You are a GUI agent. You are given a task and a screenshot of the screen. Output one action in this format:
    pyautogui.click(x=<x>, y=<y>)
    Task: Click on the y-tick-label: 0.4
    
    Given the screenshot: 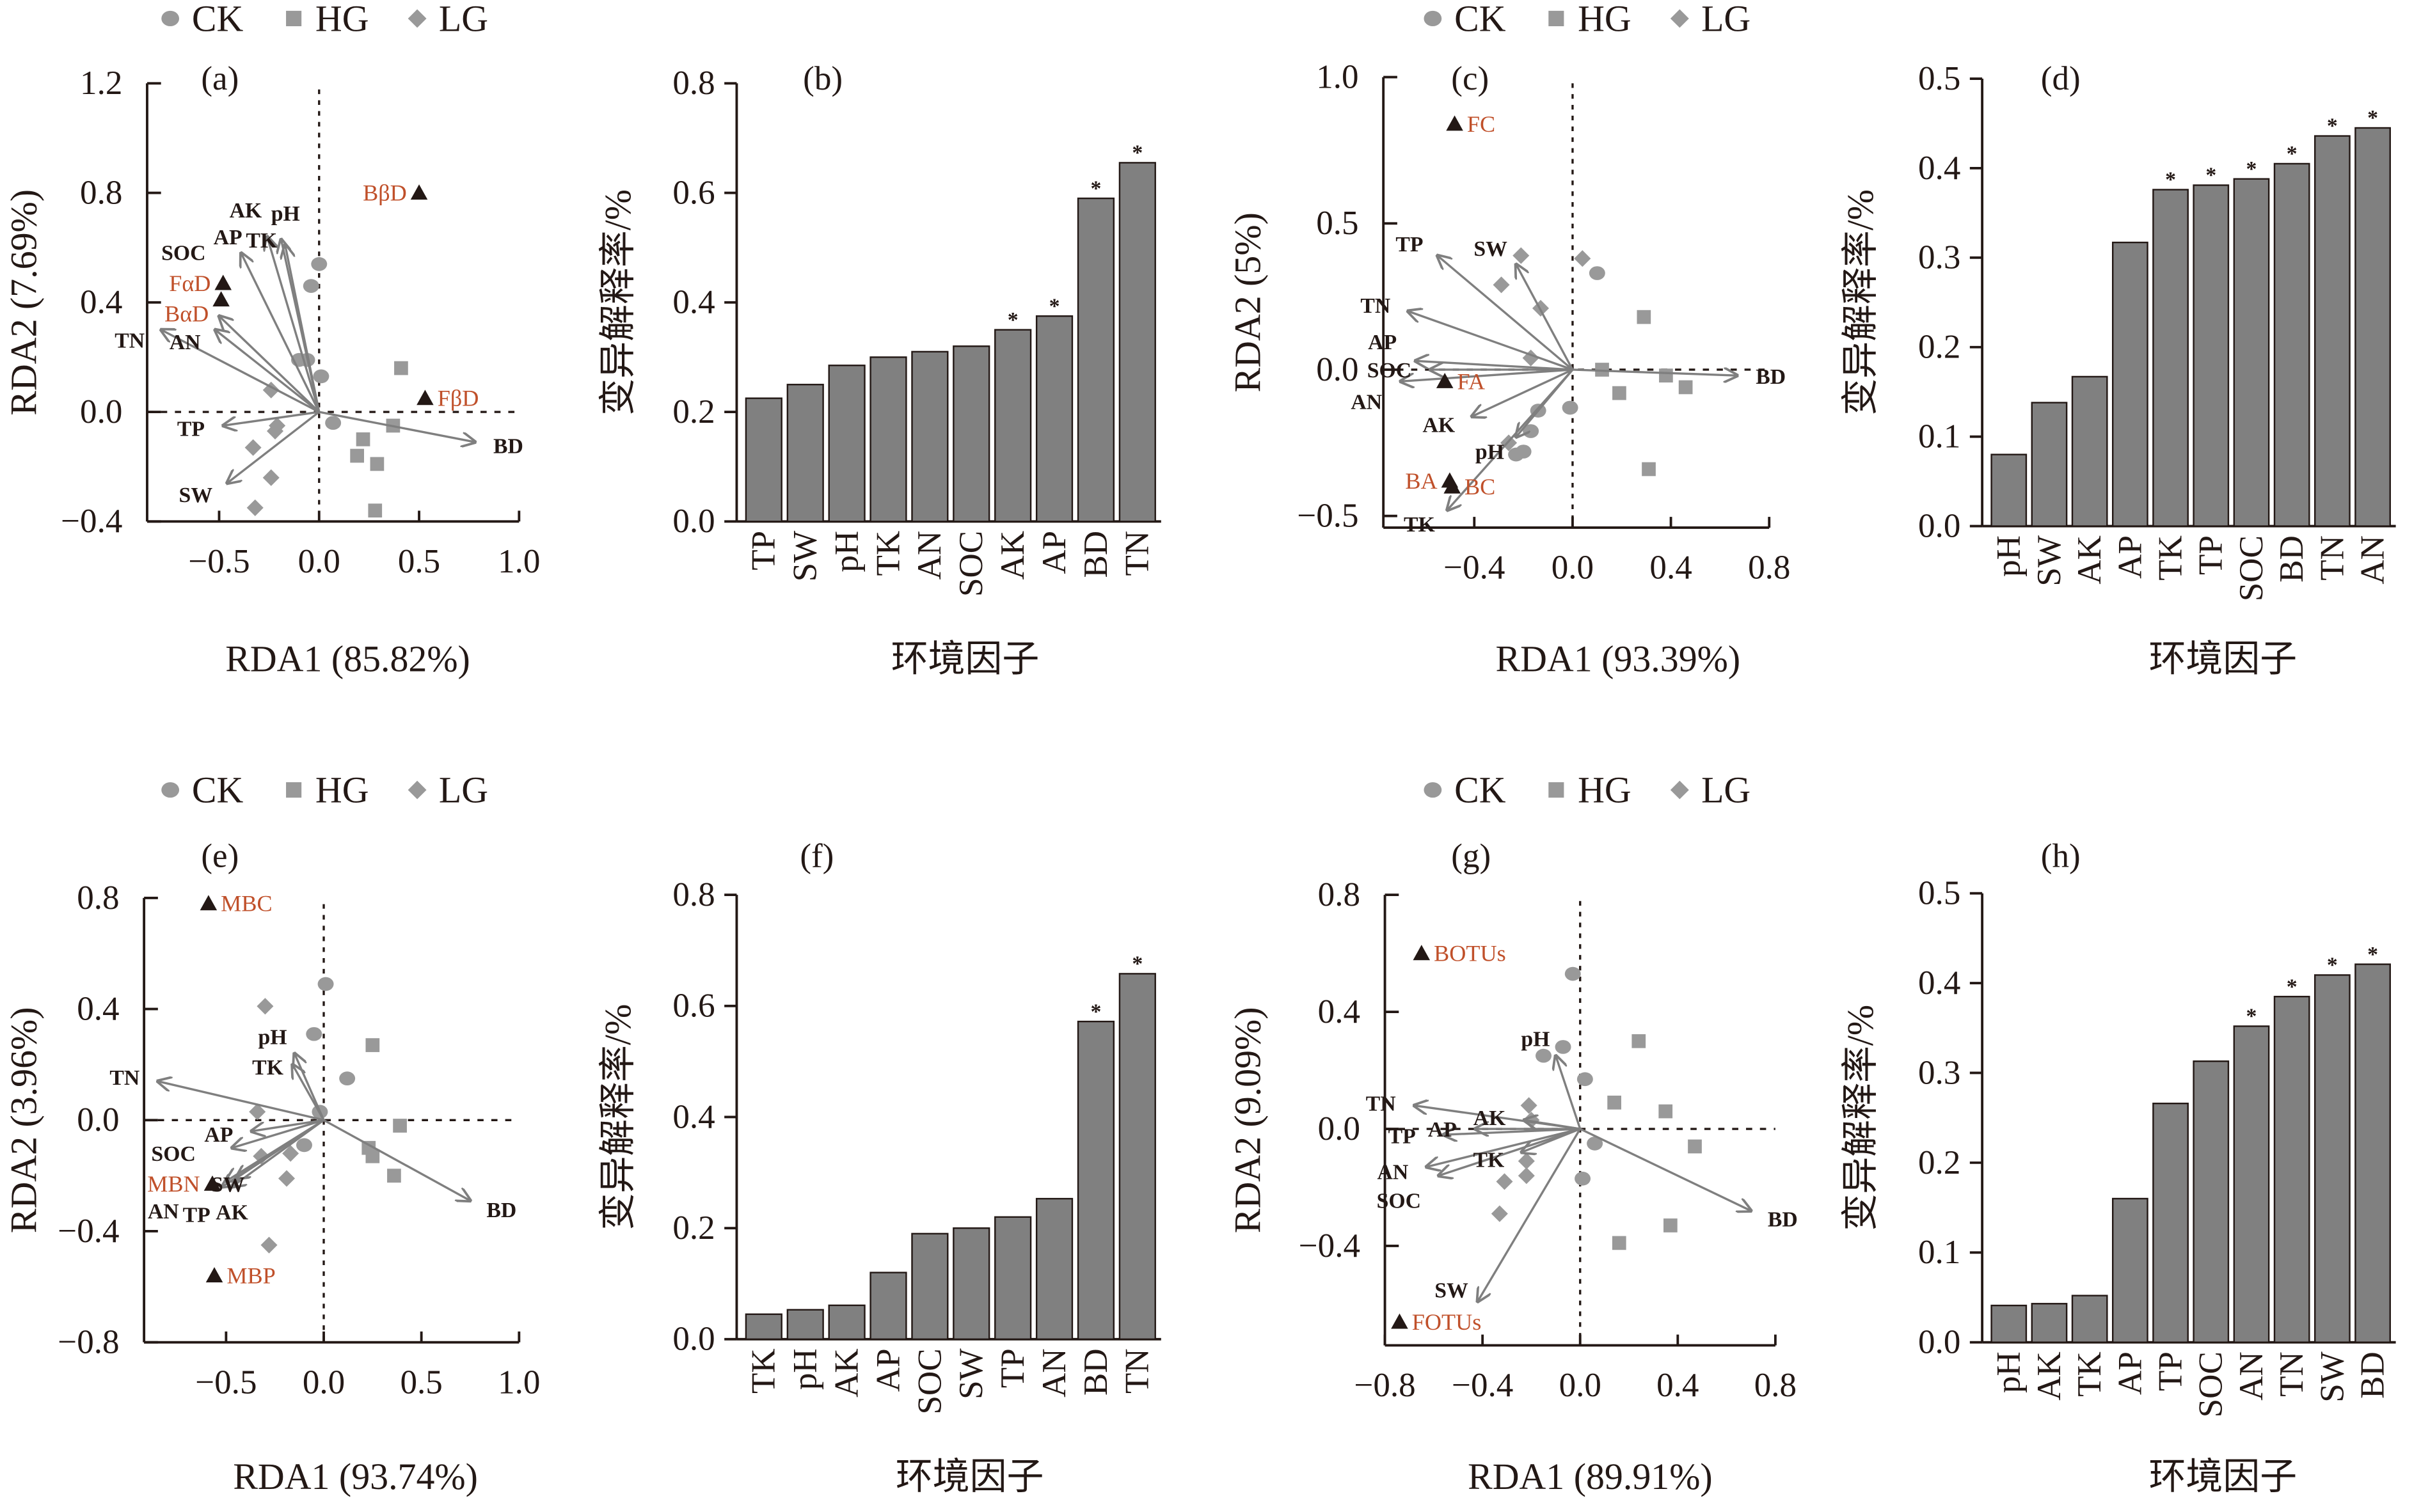 What is the action you would take?
    pyautogui.click(x=1339, y=1011)
    